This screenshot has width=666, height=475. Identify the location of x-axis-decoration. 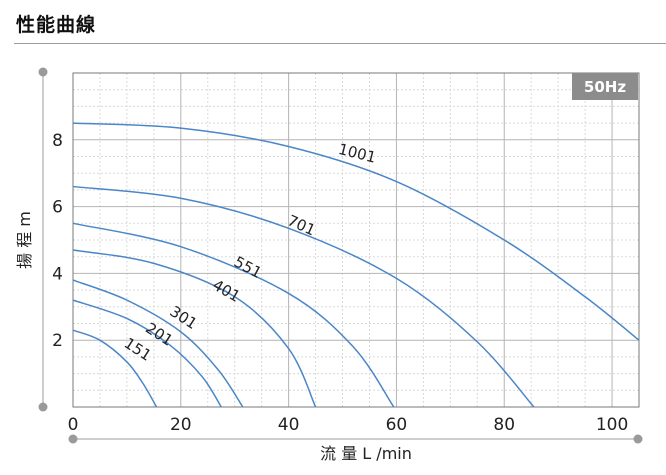
(355, 439).